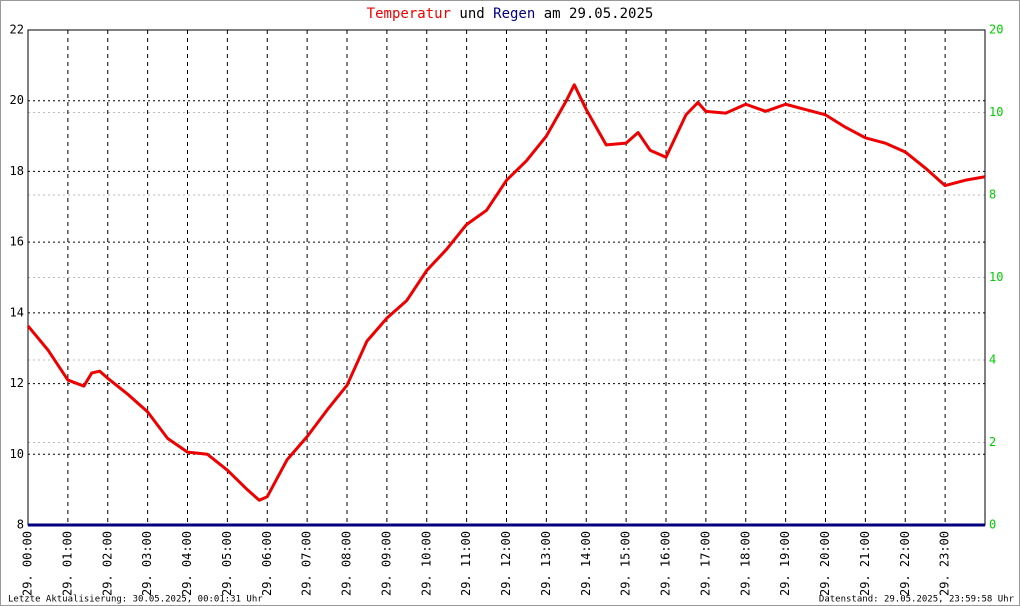 This screenshot has width=1020, height=606. I want to click on x-tick-label: 29. 00:00, so click(28, 563).